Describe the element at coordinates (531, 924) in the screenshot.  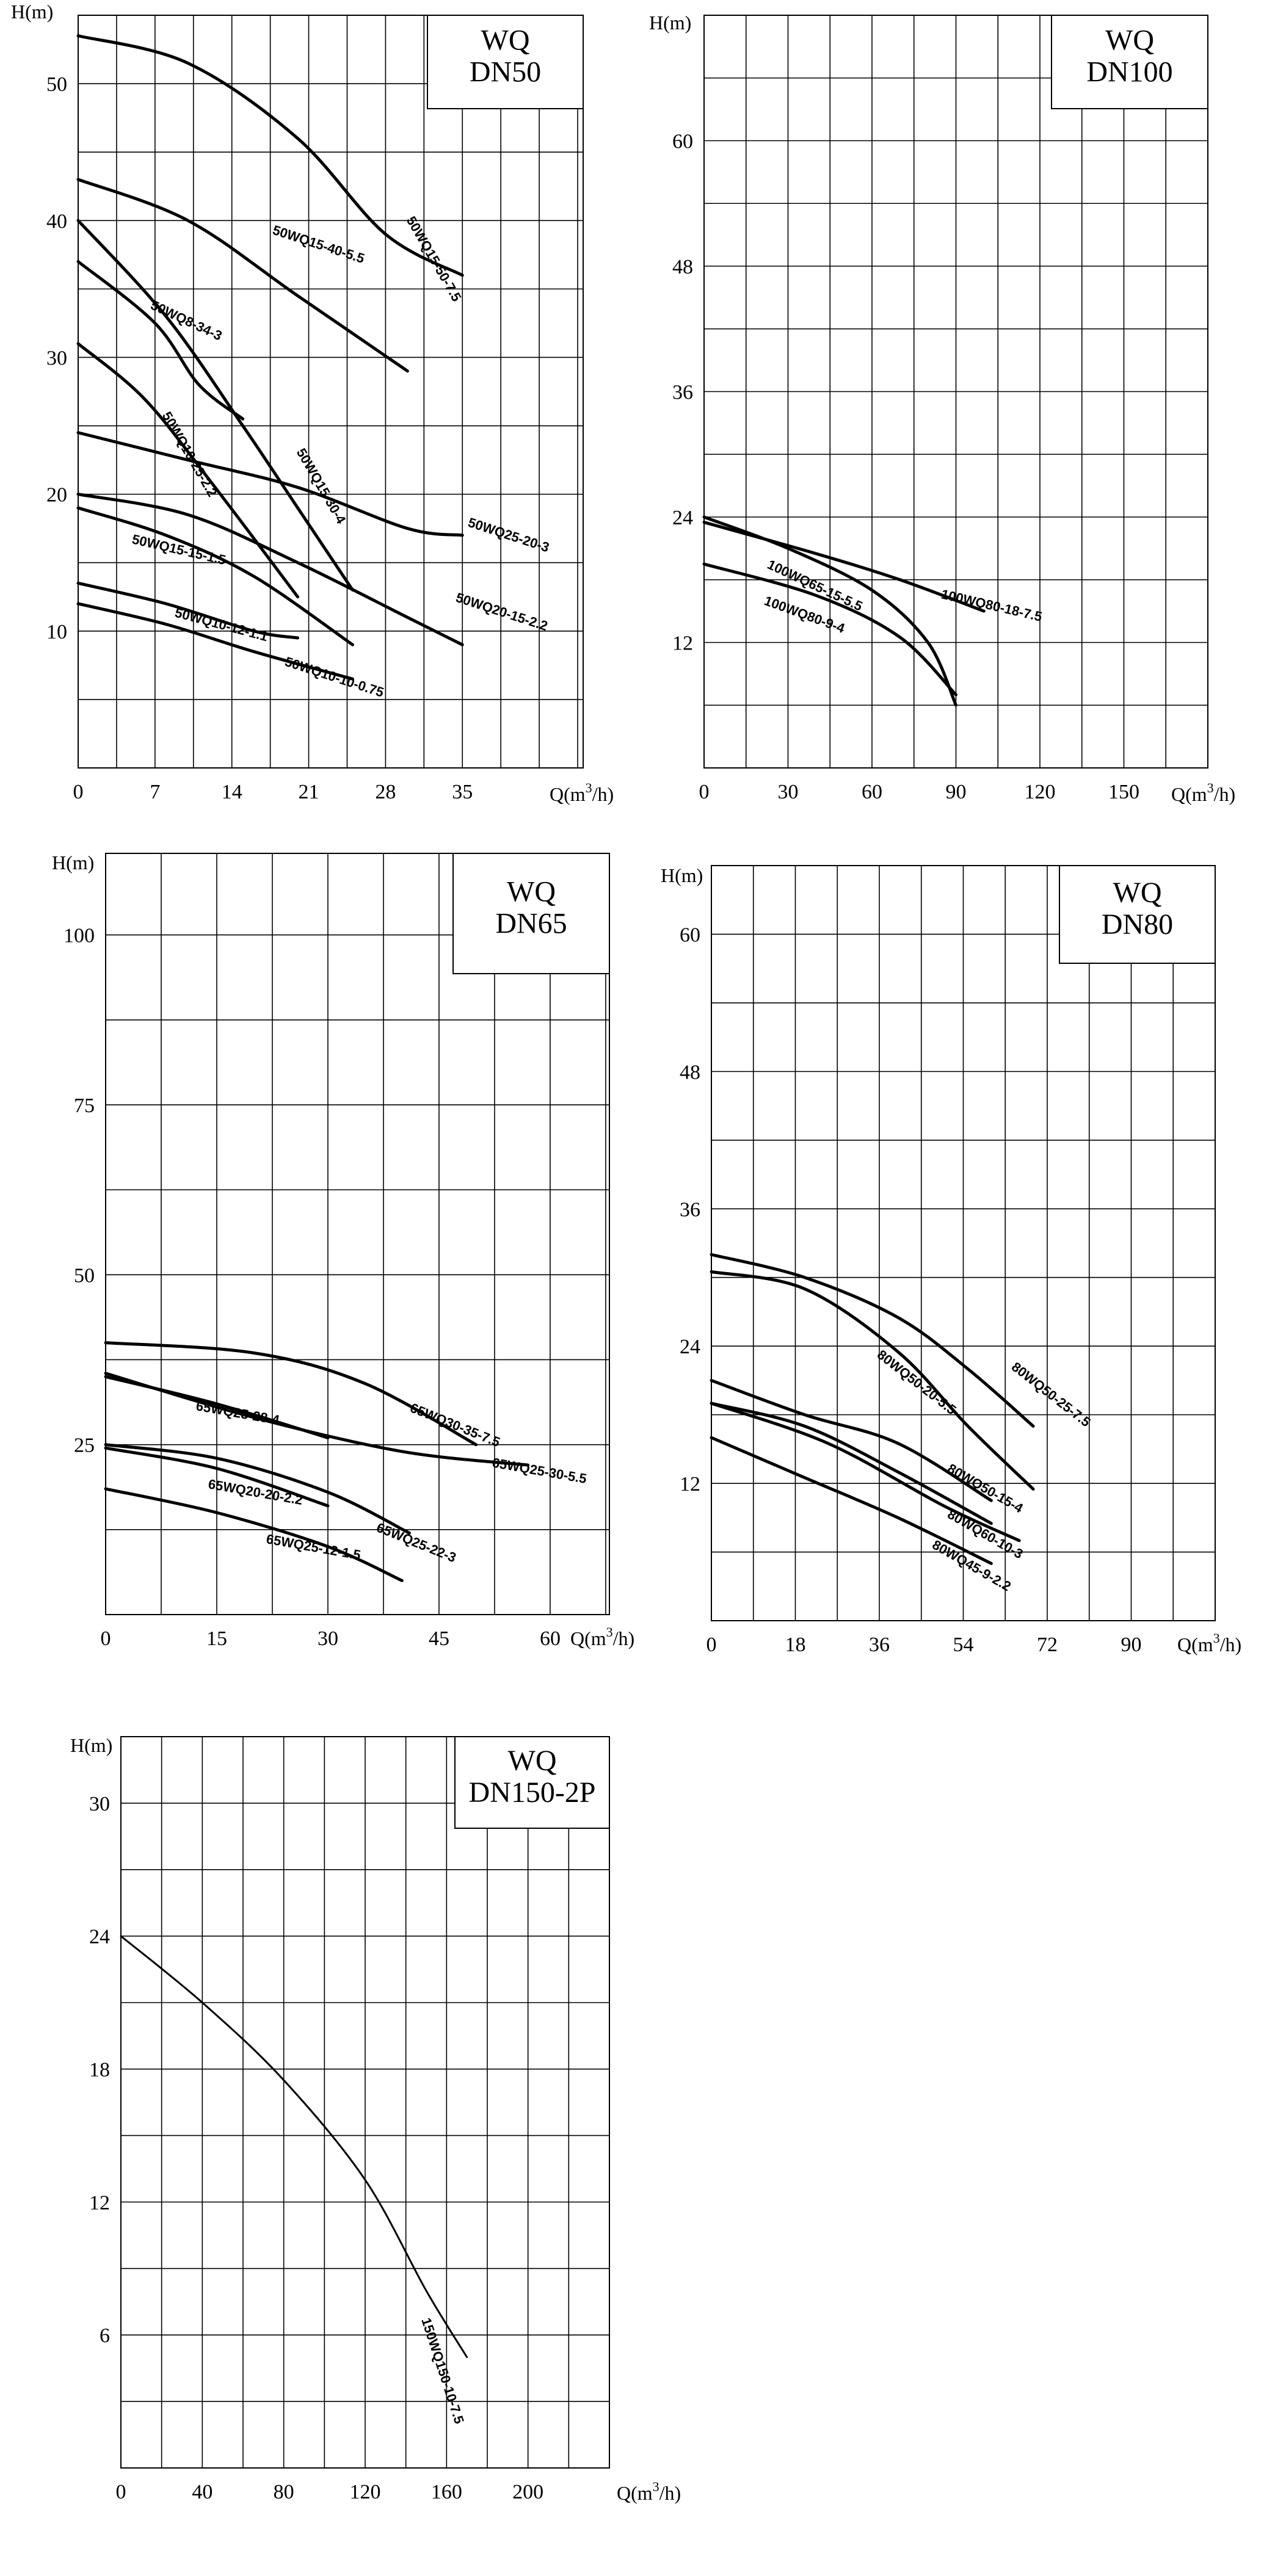
I see `chart-title-line: DN65` at that location.